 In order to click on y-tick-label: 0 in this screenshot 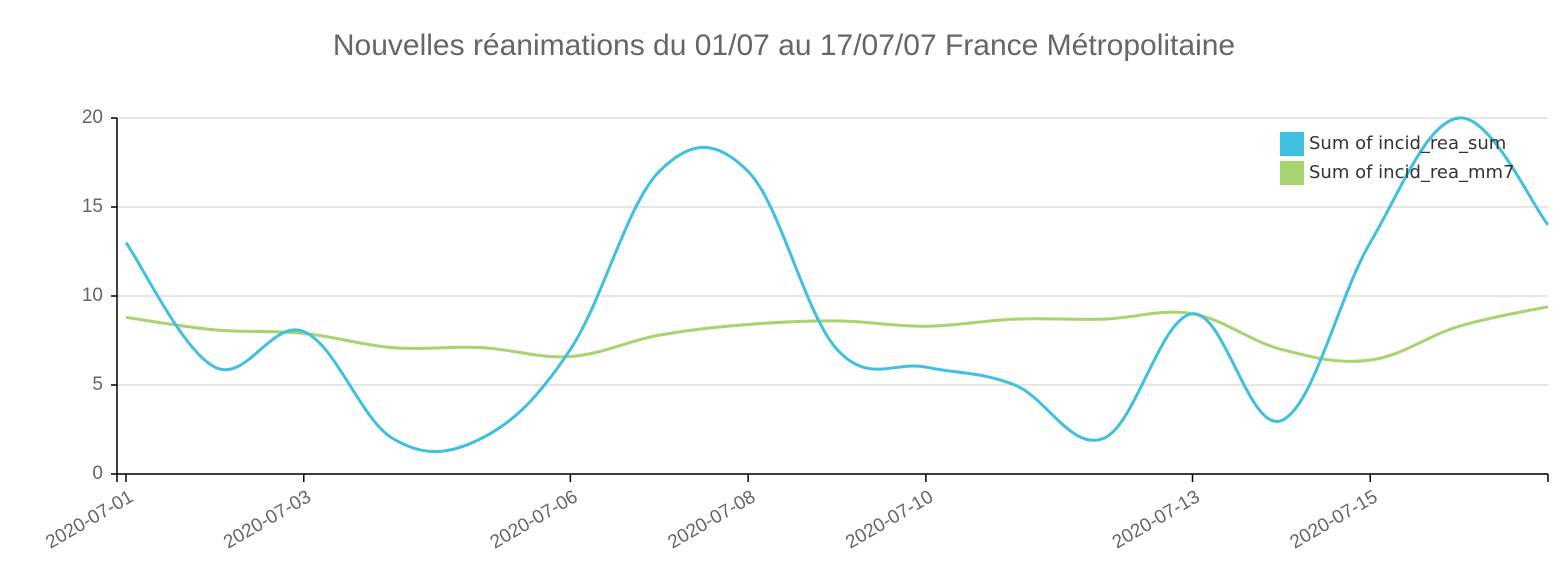, I will do `click(97, 473)`.